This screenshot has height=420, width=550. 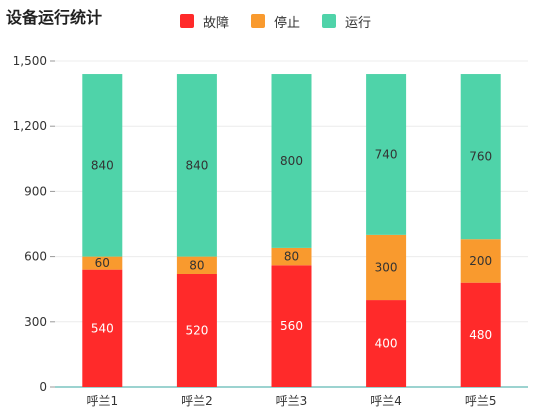 I want to click on x-tick-label: 呼兰2, so click(x=197, y=401).